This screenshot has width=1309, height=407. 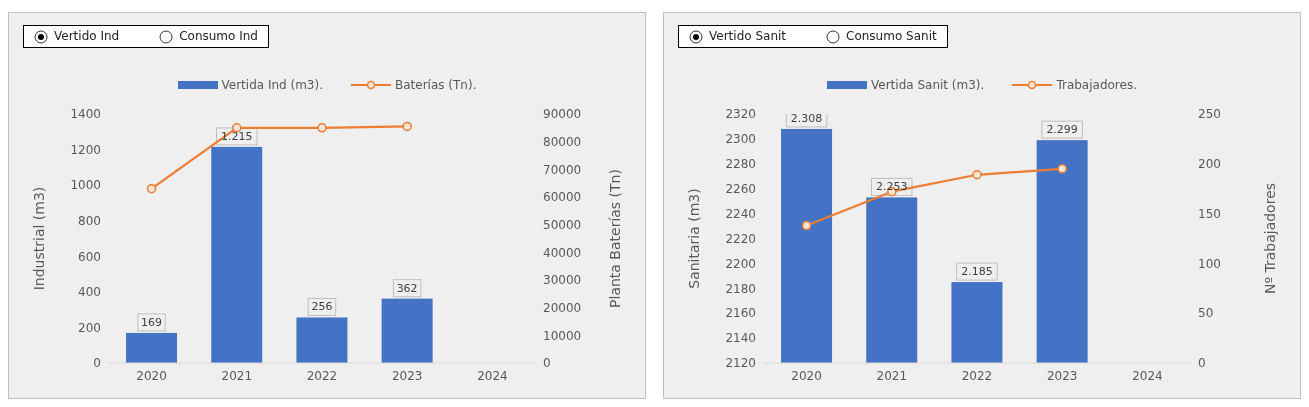 I want to click on y2-tick-label: 200, so click(x=1209, y=164).